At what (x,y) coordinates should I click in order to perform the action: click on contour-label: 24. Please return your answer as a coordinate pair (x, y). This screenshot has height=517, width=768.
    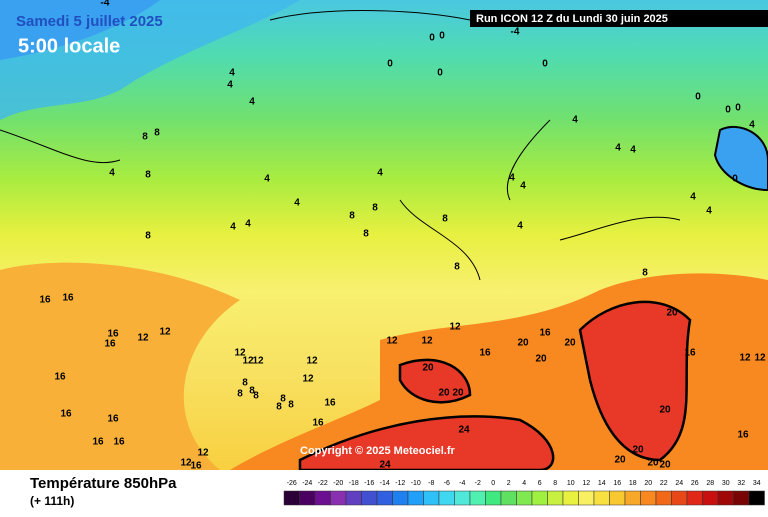
    Looking at the image, I should click on (464, 430).